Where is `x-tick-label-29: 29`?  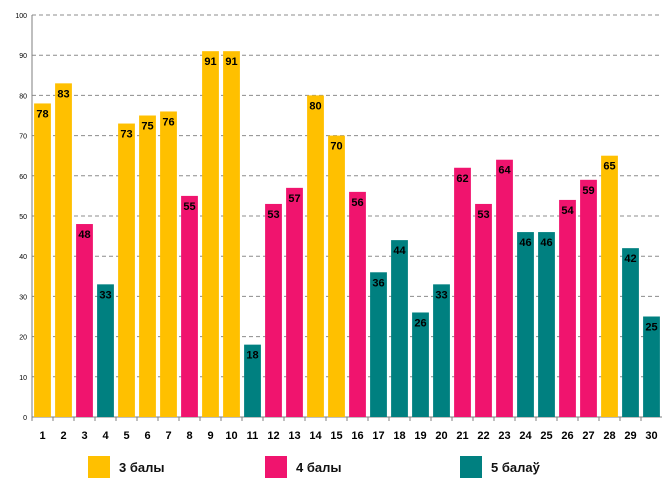 x-tick-label-29: 29 is located at coordinates (630, 436).